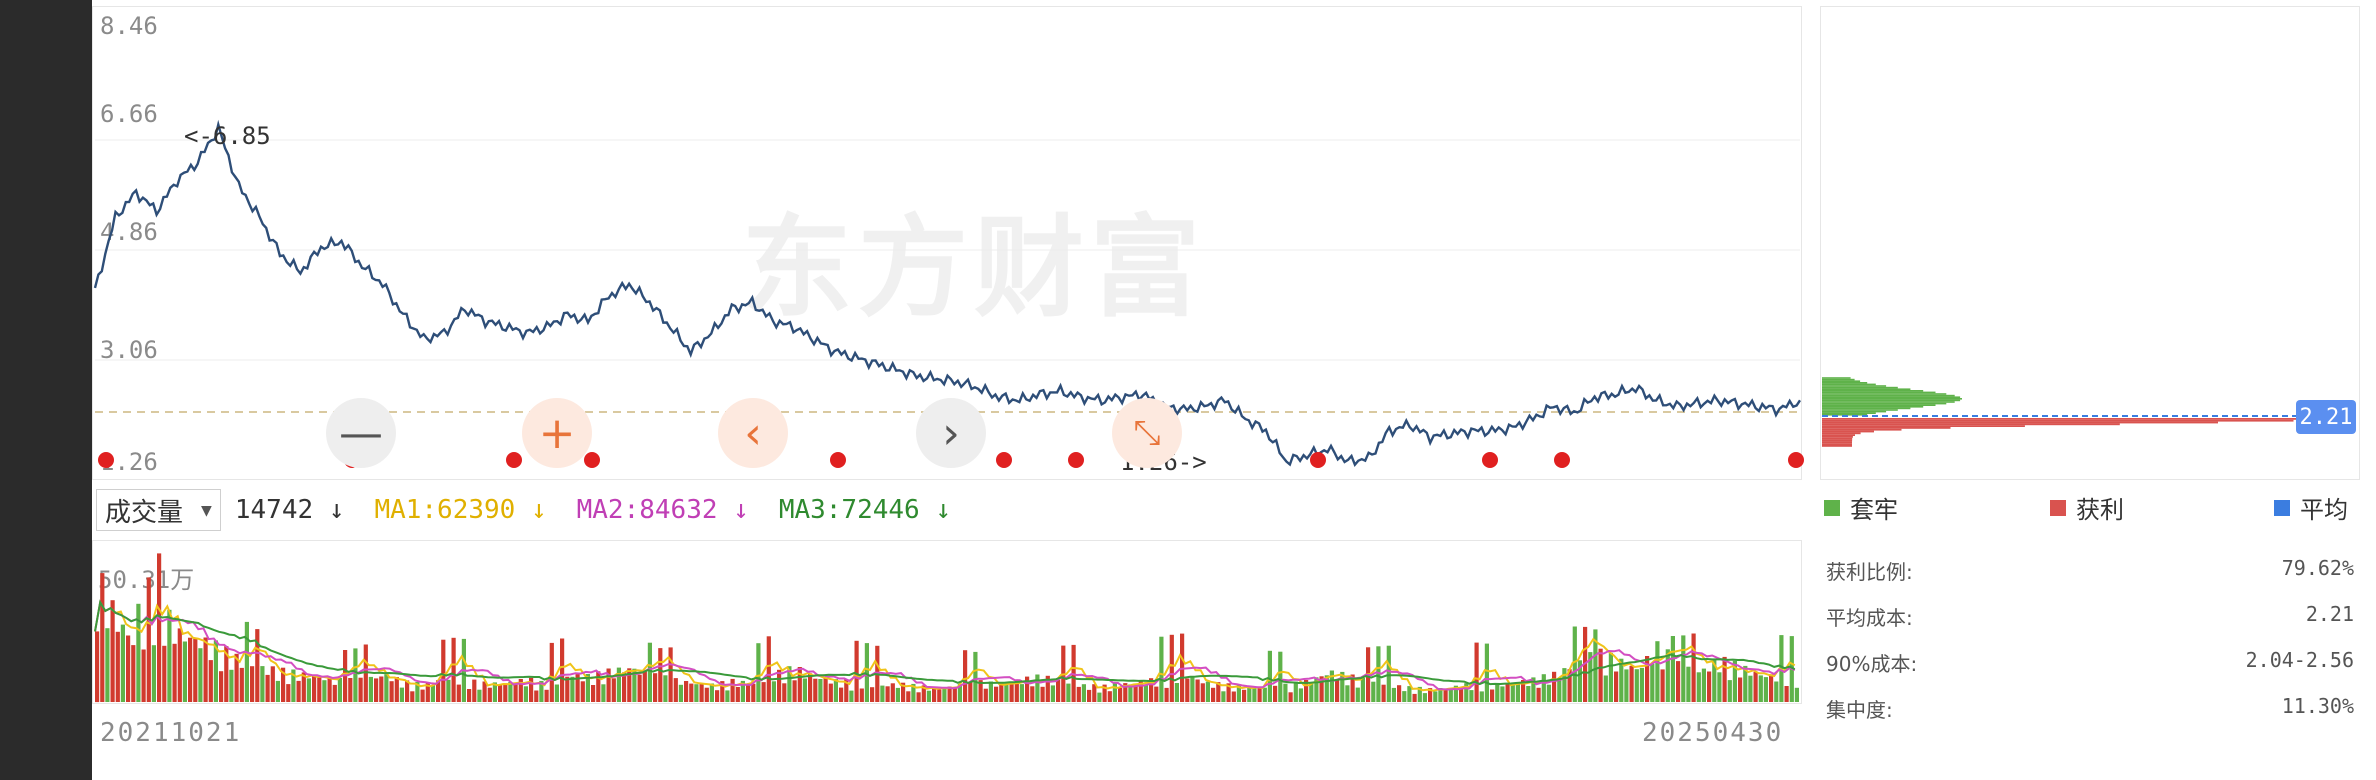 This screenshot has height=780, width=2376. Describe the element at coordinates (2317, 568) in the screenshot. I see `stat-value: 79.62%` at that location.